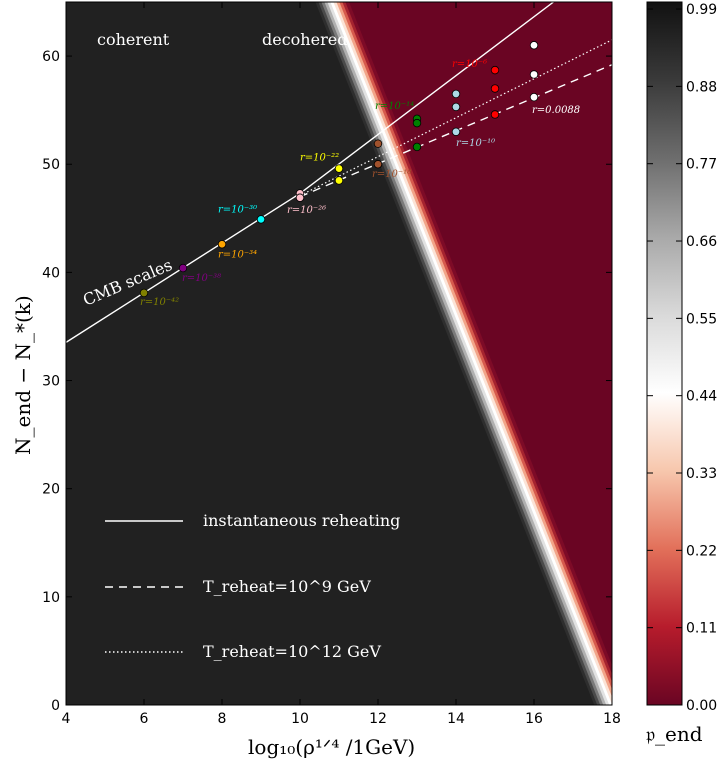  Describe the element at coordinates (701, 242) in the screenshot. I see `colorbar-tick-label: 0.66` at that location.